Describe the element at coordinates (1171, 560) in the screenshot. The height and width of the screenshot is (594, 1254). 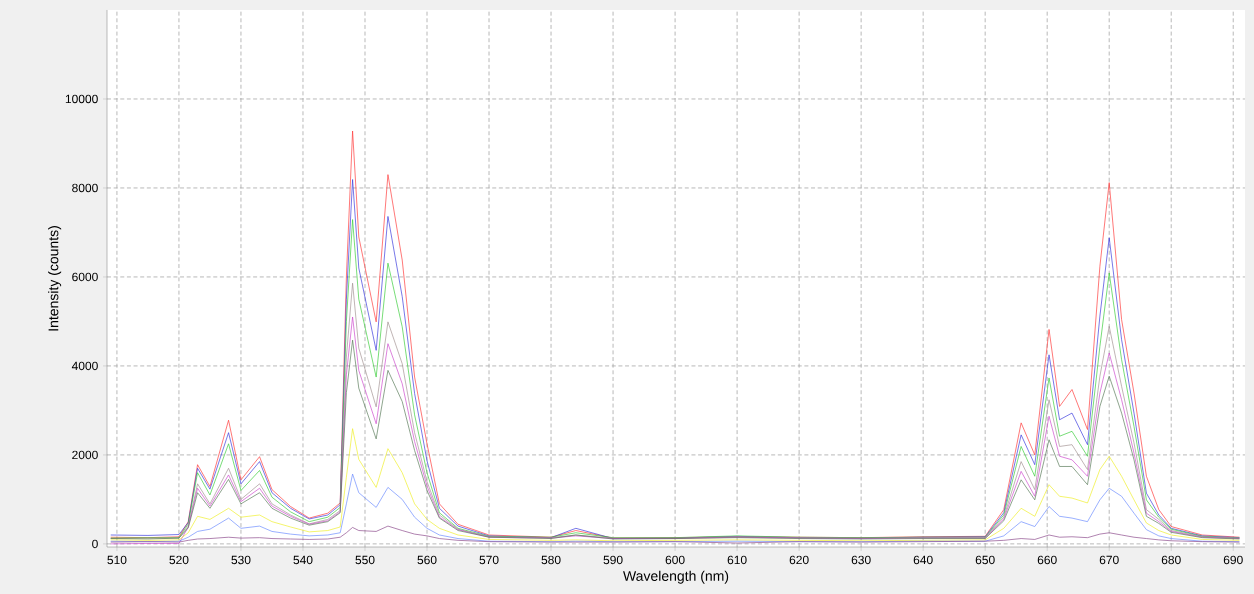
I see `x-tick-label: 680` at that location.